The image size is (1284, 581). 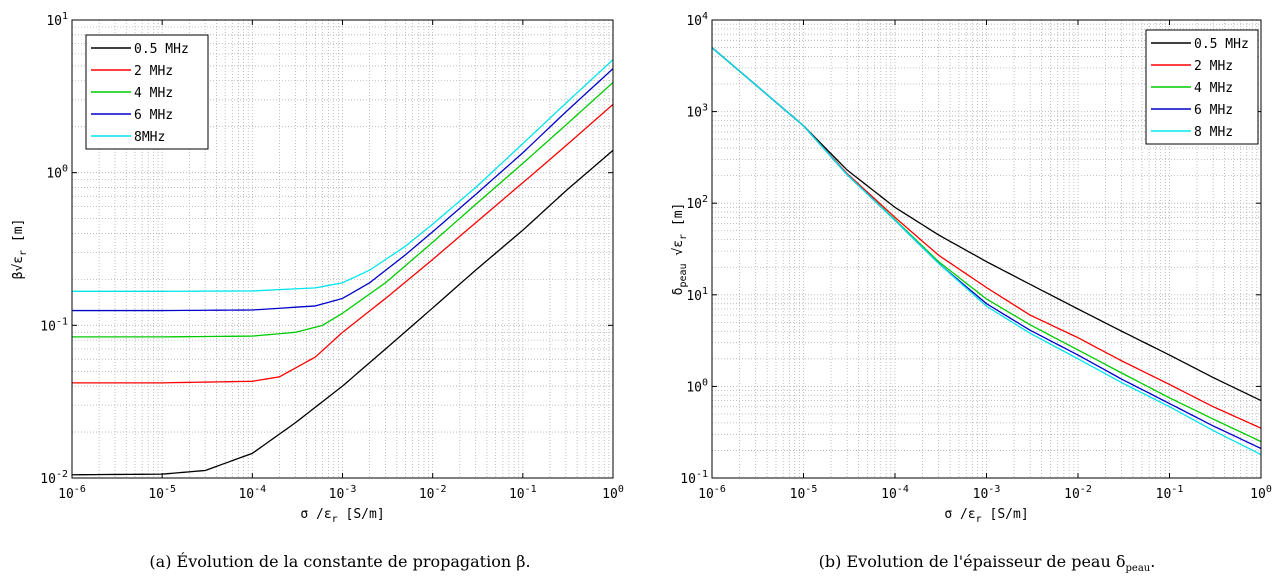 I want to click on y-tick-label: 104​, so click(x=697, y=20).